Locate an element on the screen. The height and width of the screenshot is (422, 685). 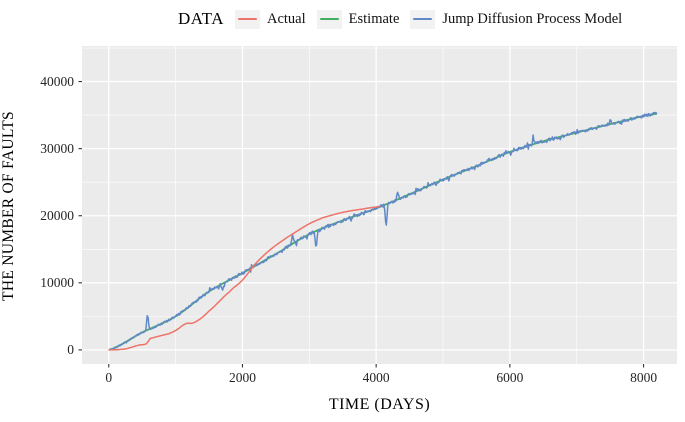
legend-title: DATA is located at coordinates (201, 18).